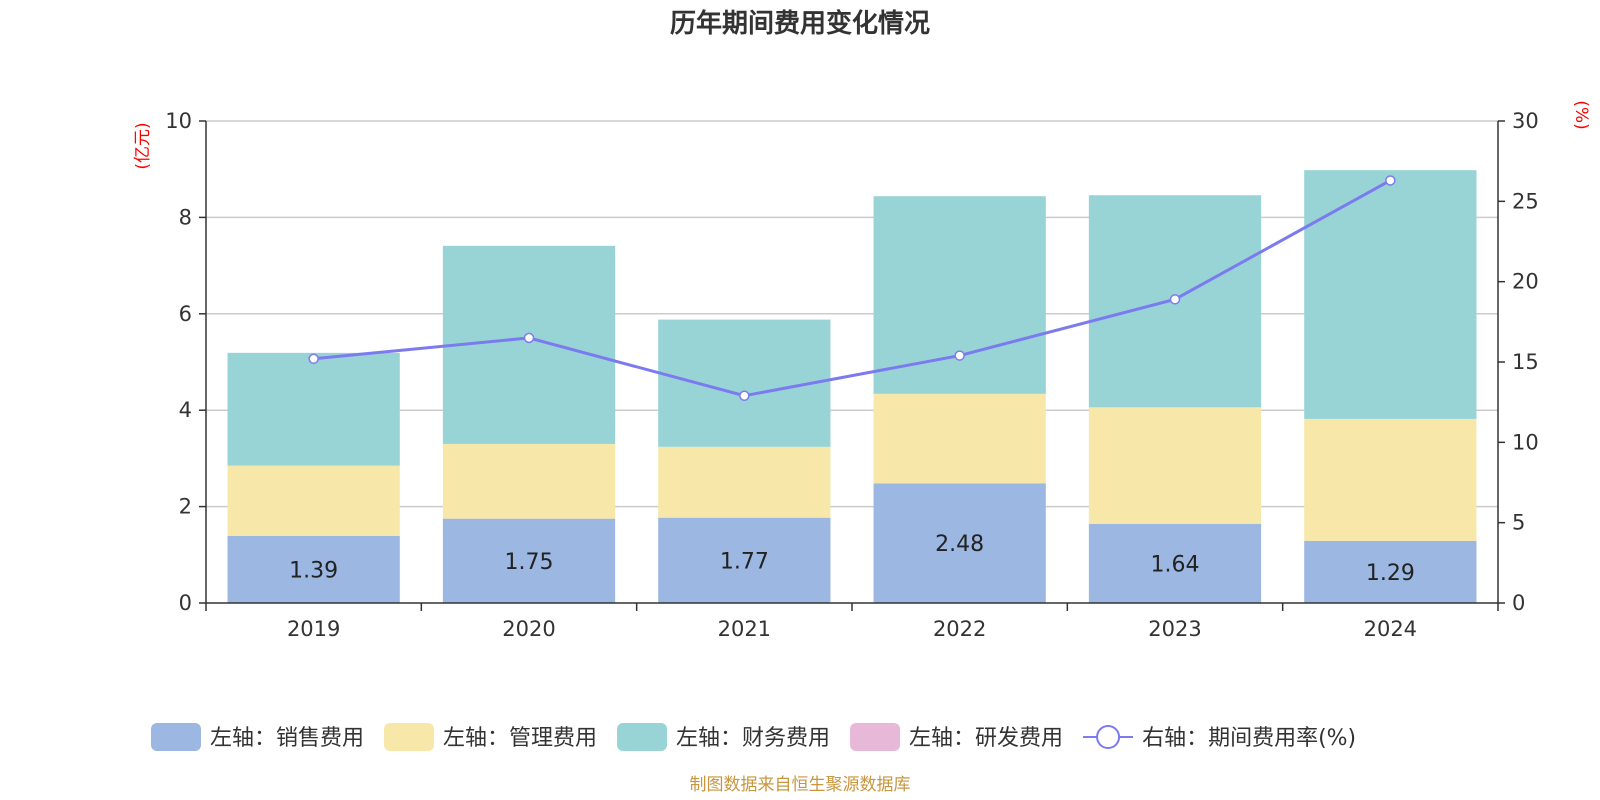 This screenshot has height=800, width=1600. Describe the element at coordinates (744, 629) in the screenshot. I see `x-axis-tick-label: 2021` at that location.